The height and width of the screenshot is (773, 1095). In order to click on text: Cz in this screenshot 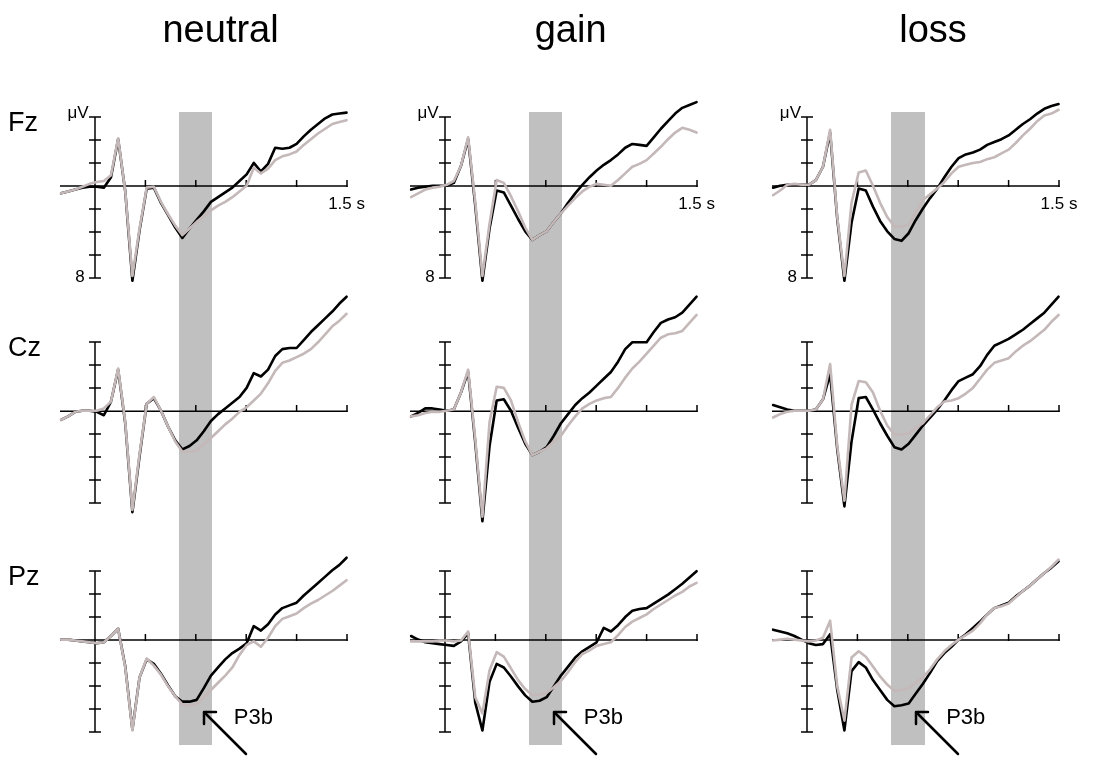, I will do `click(24, 347)`.